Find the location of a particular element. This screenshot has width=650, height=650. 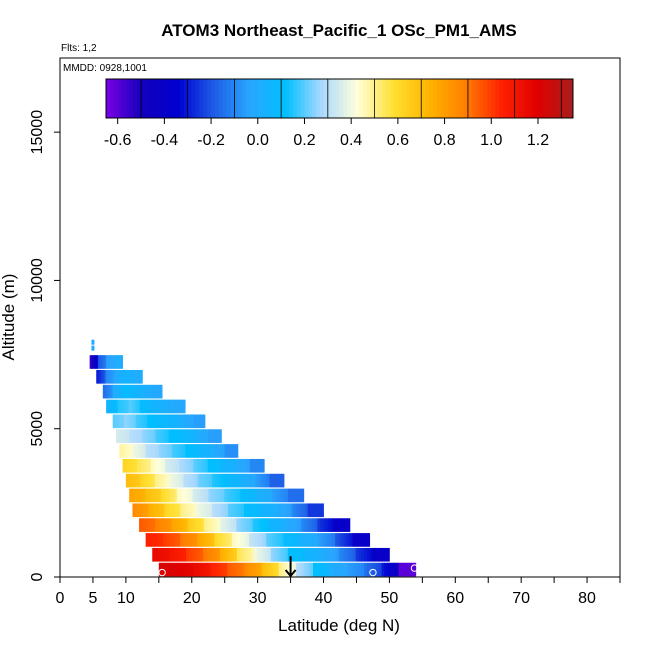

date-note: MMDD: 0928,1001 is located at coordinates (105, 68).